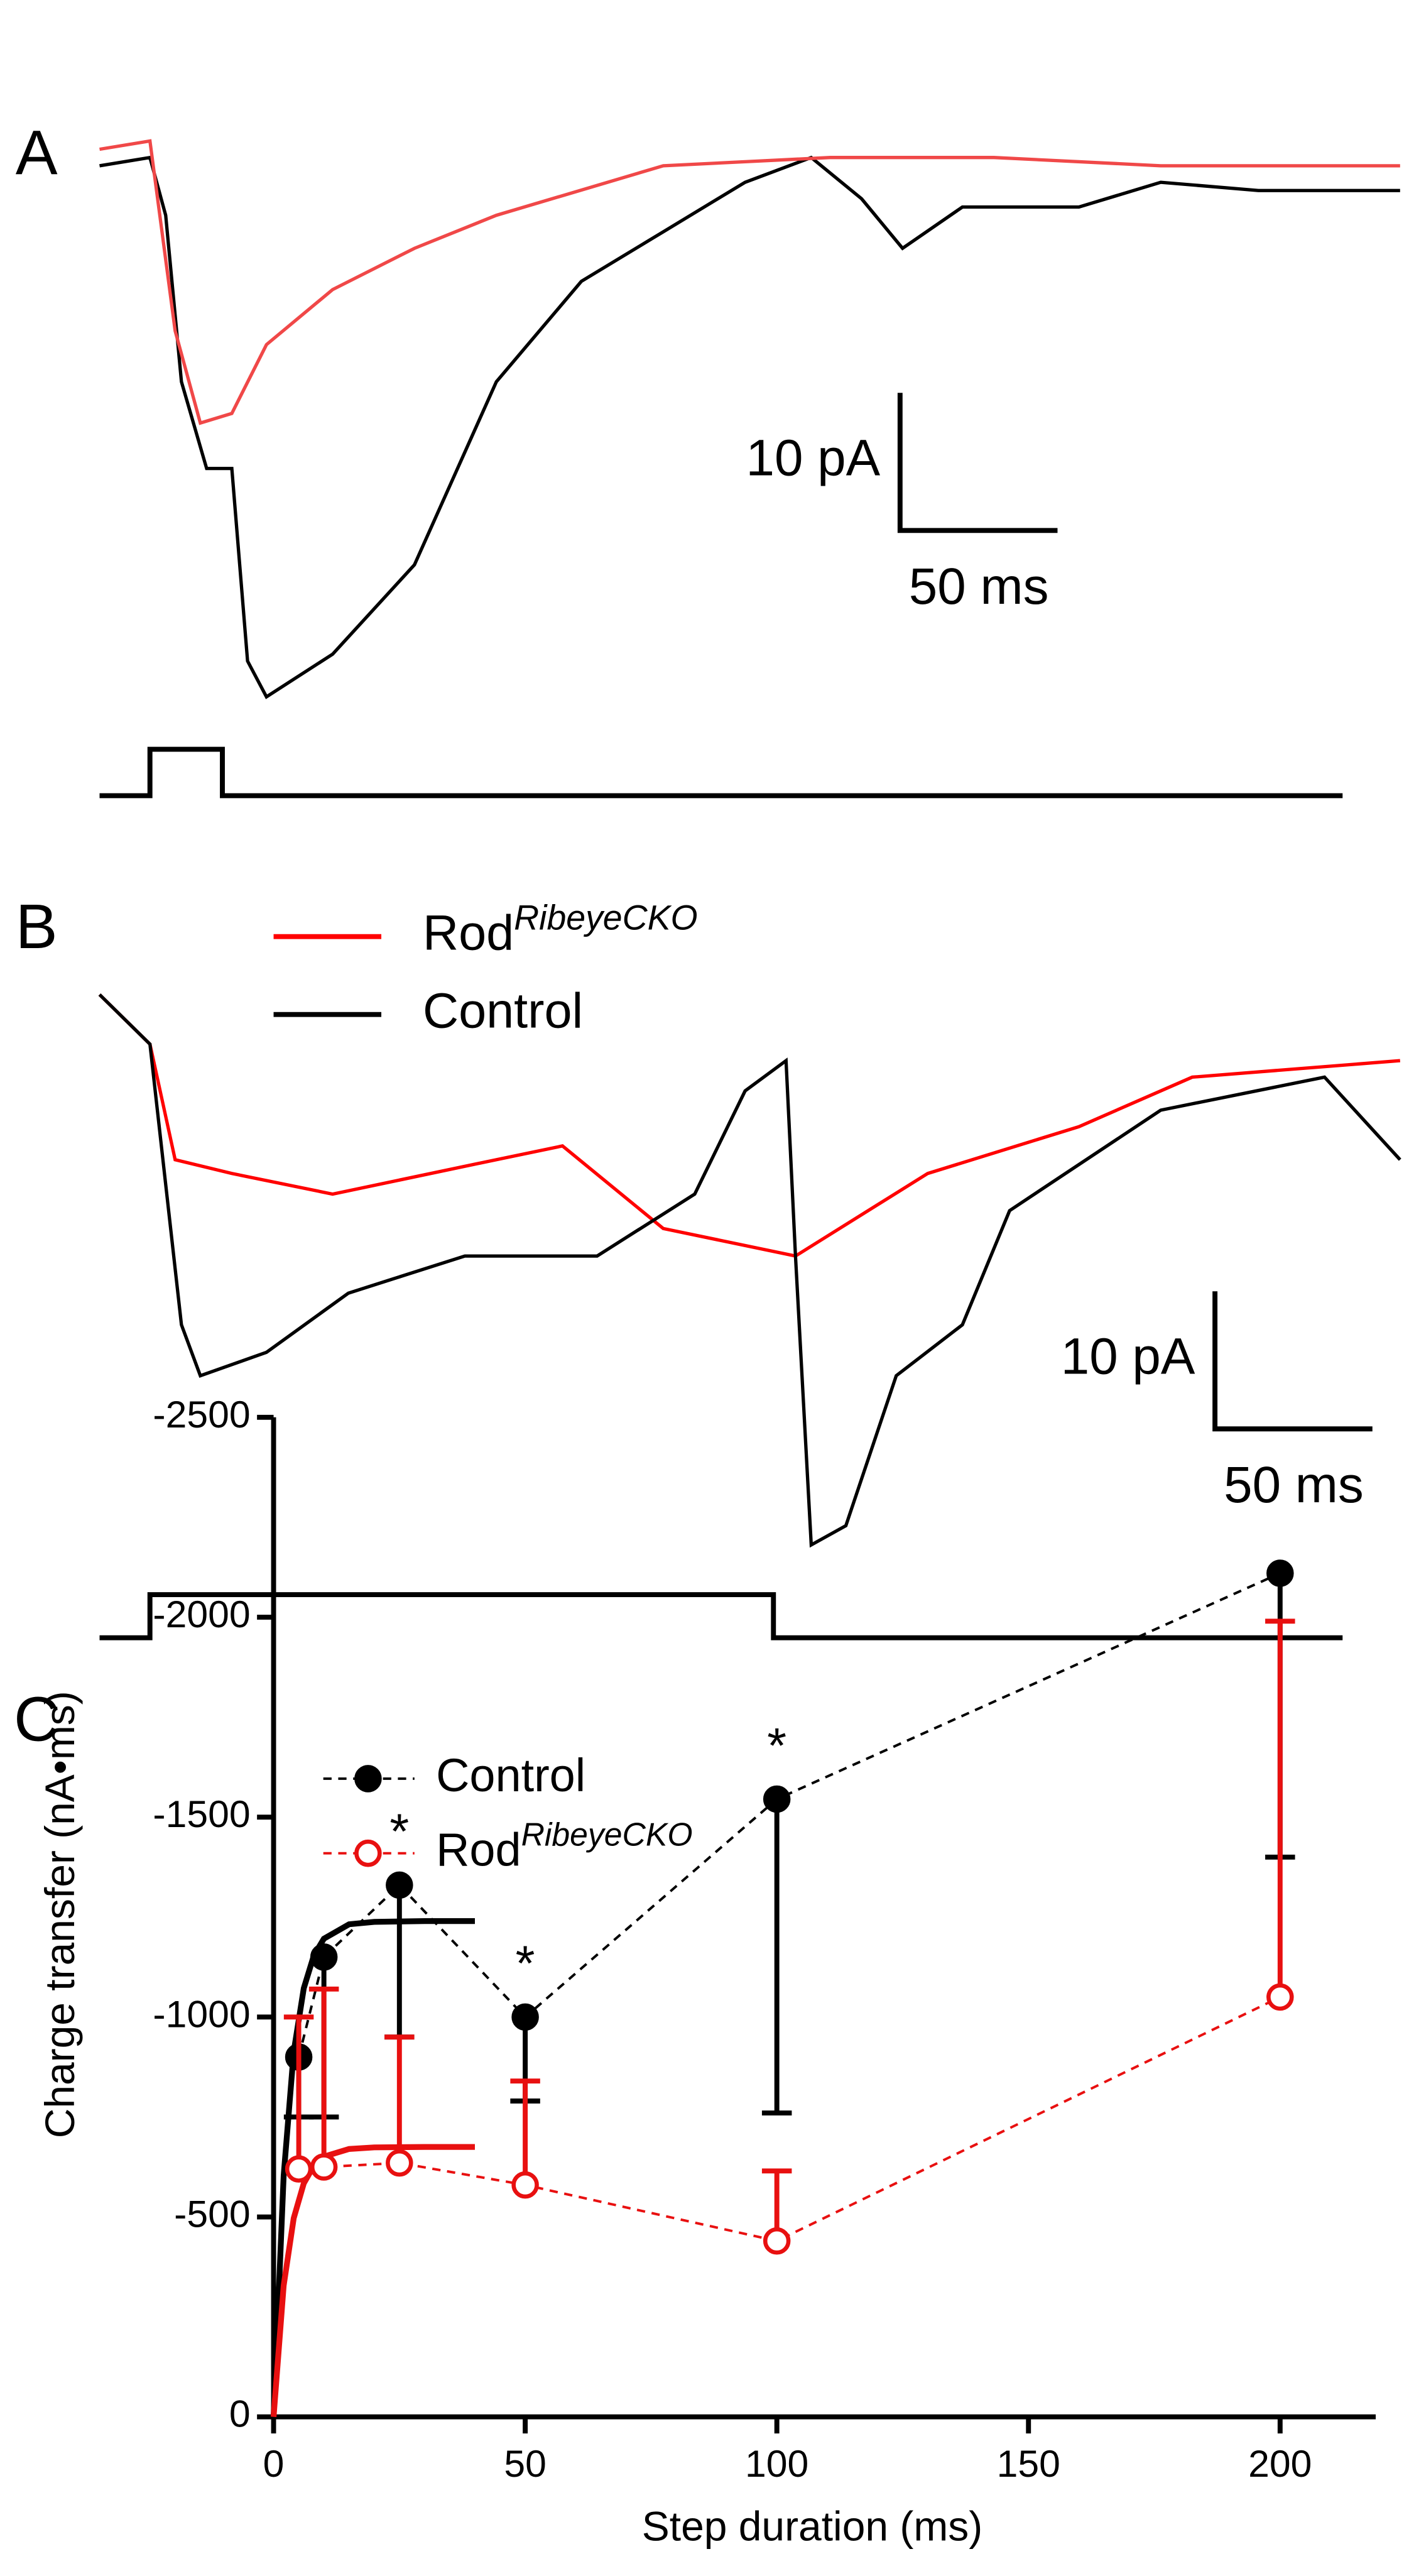 The image size is (1409, 2576). What do you see at coordinates (37, 152) in the screenshot?
I see `panel-label: A` at bounding box center [37, 152].